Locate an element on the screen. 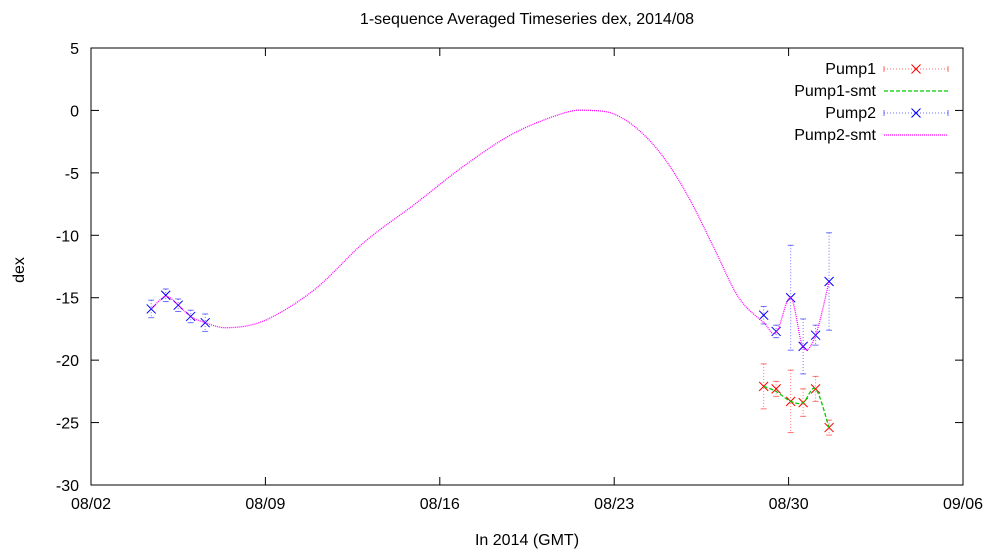 This screenshot has height=559, width=998. series-pump1 is located at coordinates (796, 399).